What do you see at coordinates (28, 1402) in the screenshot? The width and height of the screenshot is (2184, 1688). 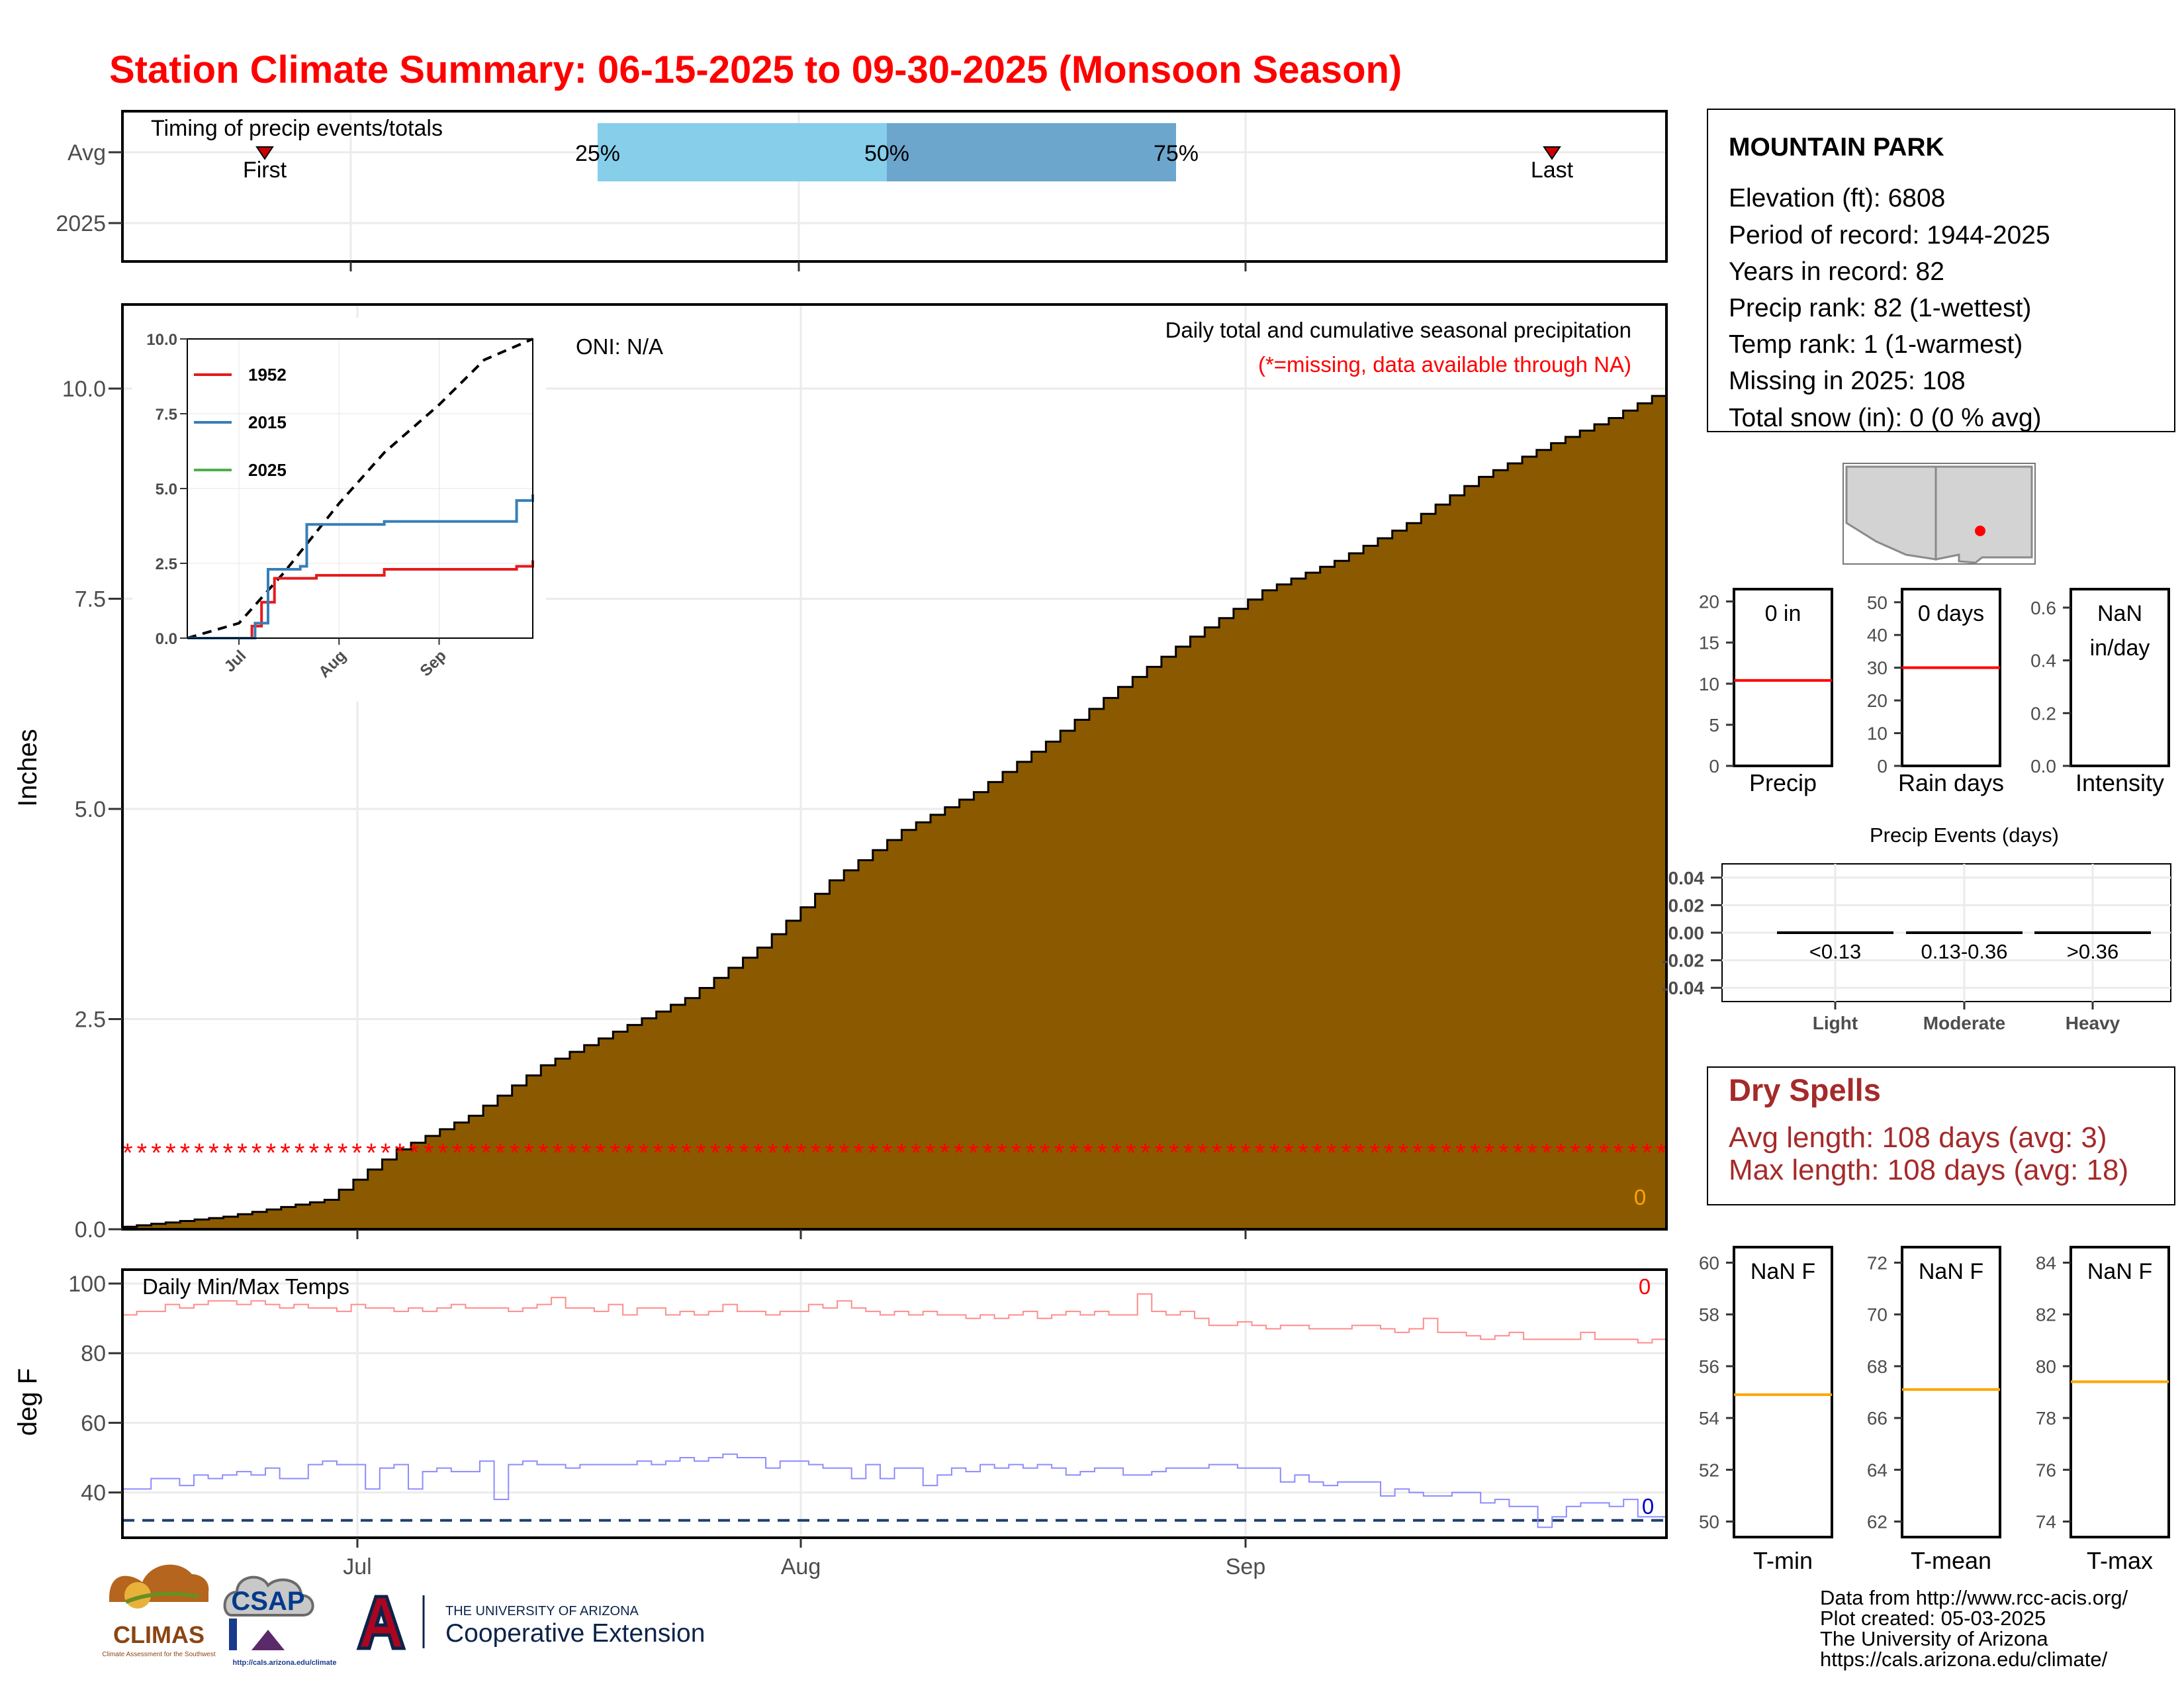 I see `temp-y-label: deg F` at bounding box center [28, 1402].